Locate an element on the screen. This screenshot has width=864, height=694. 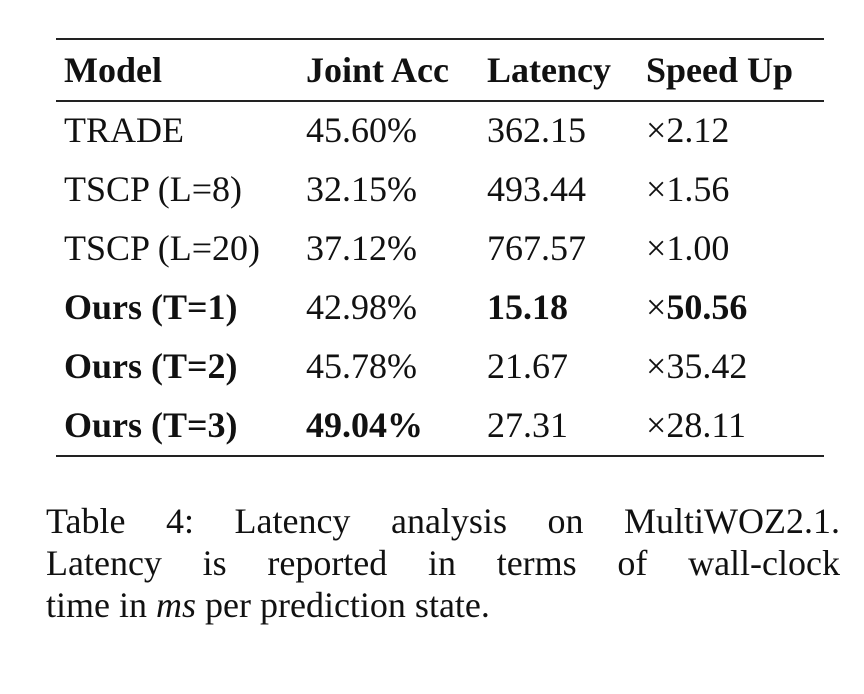
cell-speed-up: ×1.56 is located at coordinates (687, 189).